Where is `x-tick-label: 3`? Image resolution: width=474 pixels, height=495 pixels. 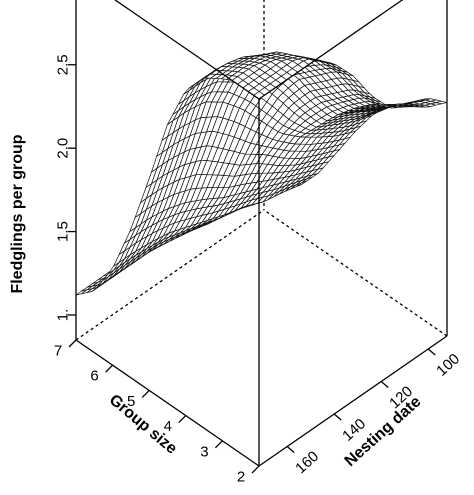
x-tick-label: 3 is located at coordinates (204, 451).